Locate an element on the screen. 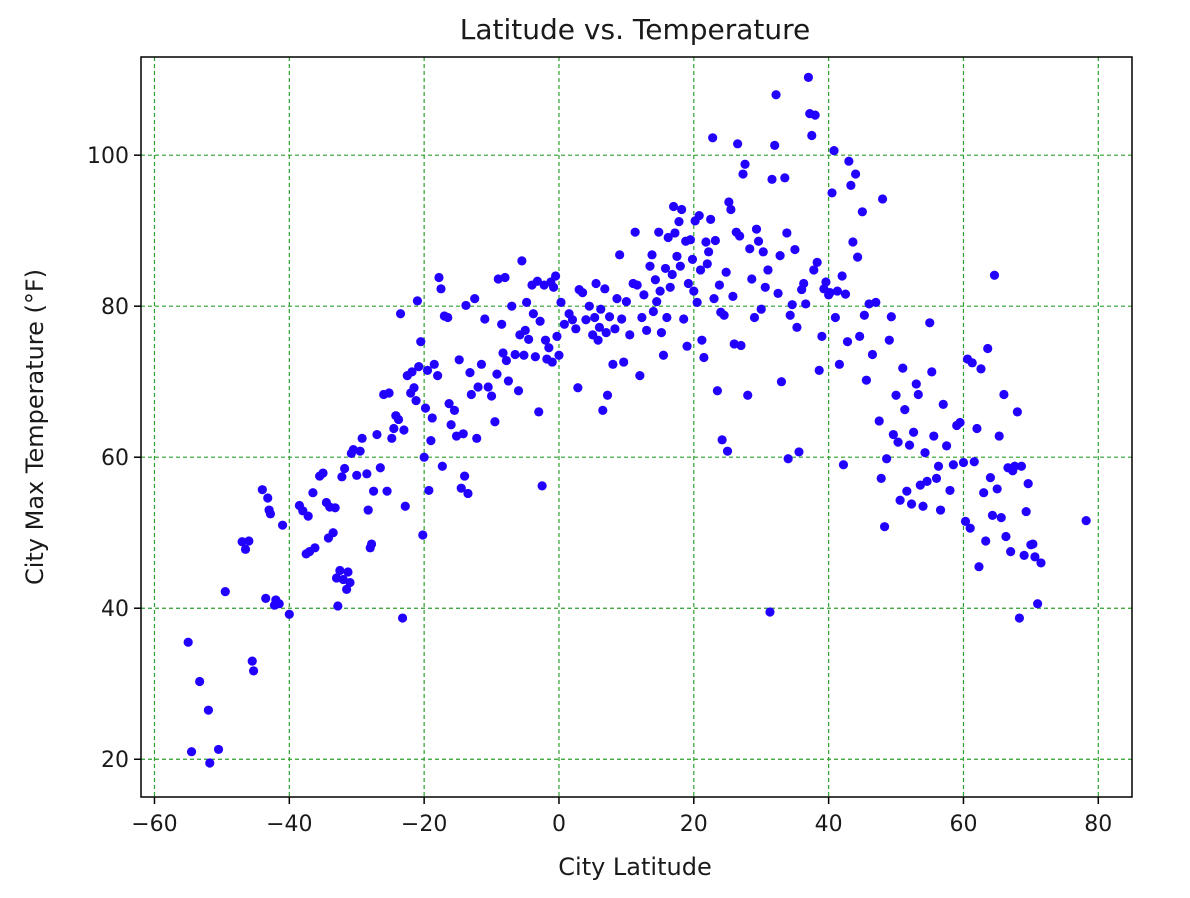 Image resolution: width=1190 pixels, height=898 pixels. x-tick-label: 60 is located at coordinates (963, 824).